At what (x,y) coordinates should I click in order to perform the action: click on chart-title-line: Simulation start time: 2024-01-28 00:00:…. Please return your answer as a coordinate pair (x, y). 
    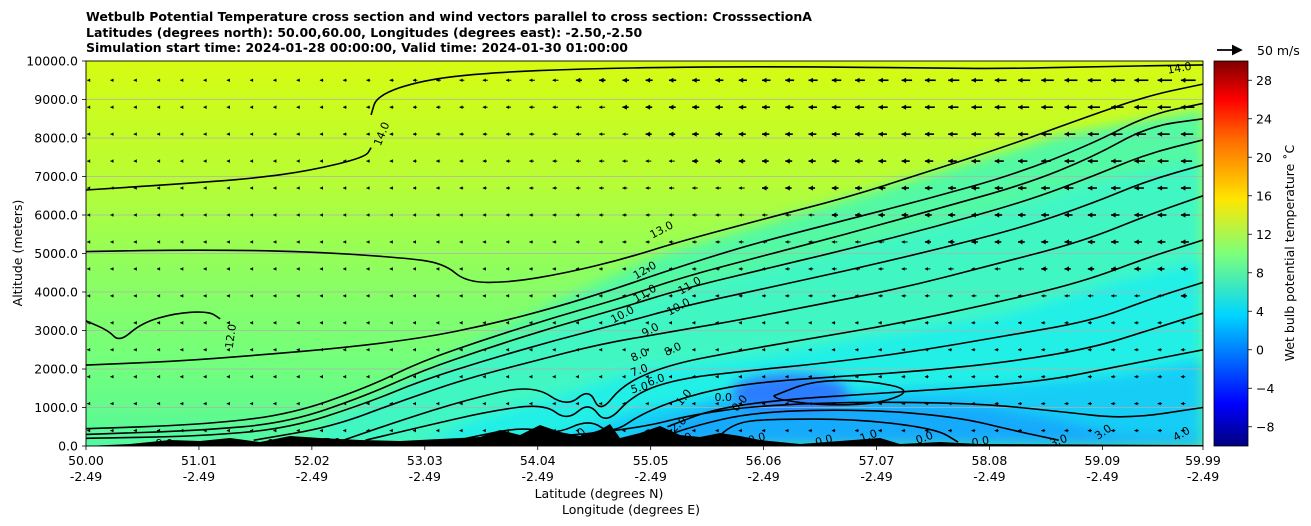
    Looking at the image, I should click on (357, 47).